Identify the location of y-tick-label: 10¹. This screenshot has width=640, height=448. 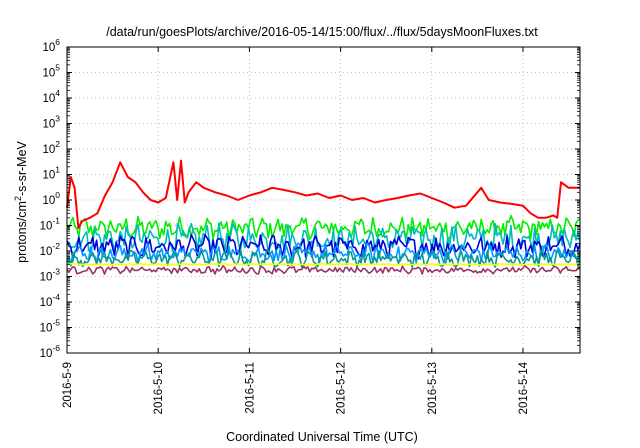
(51, 173).